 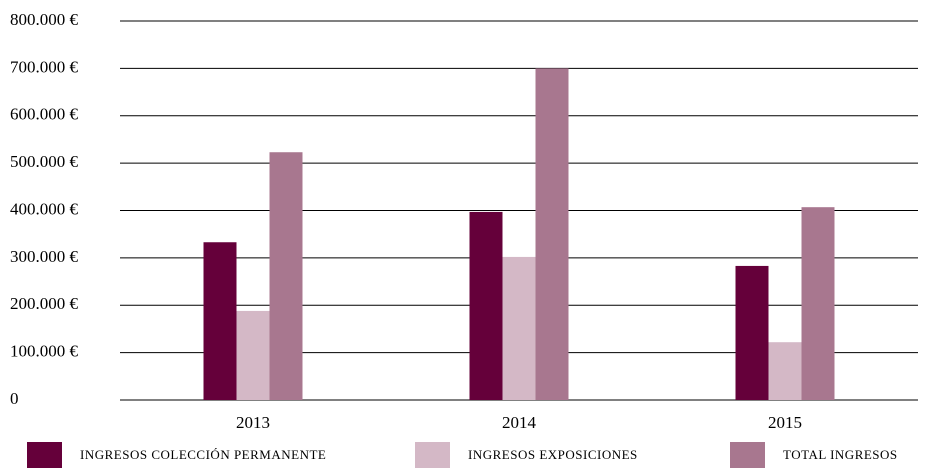 What do you see at coordinates (203, 454) in the screenshot?
I see `legend-label: INGRESOS COLECCIÓN PERMANENTE` at bounding box center [203, 454].